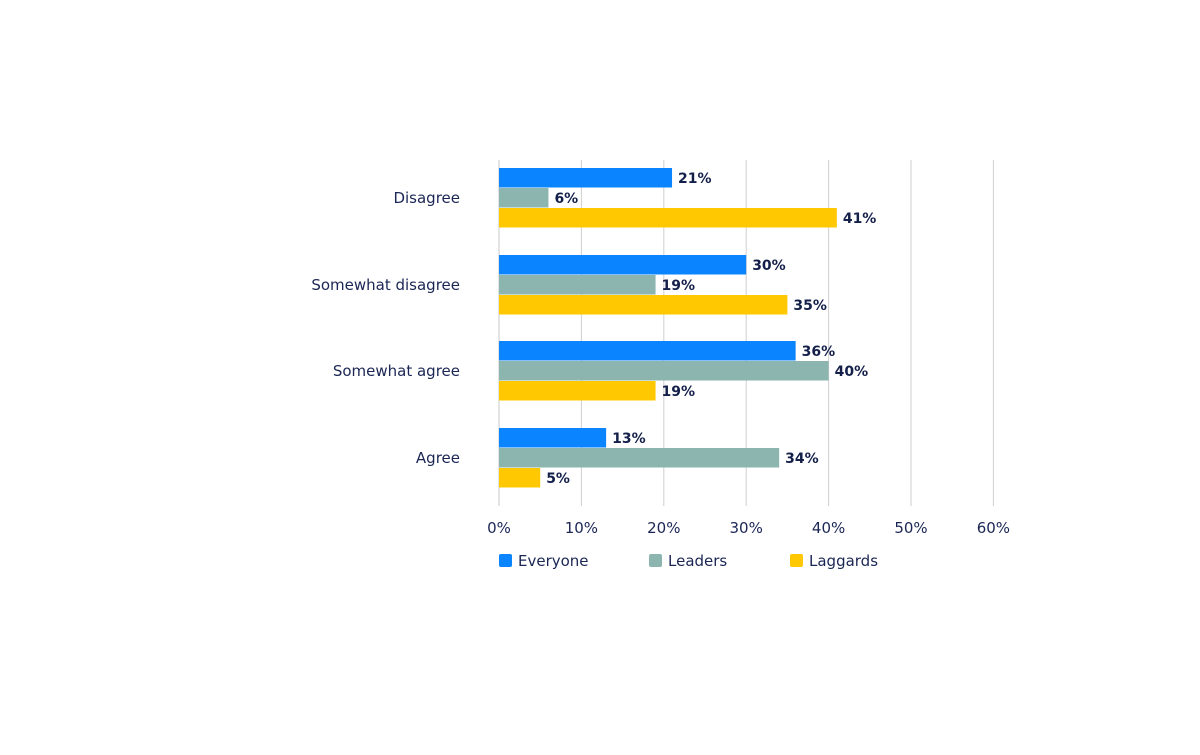  Describe the element at coordinates (505, 560) in the screenshot. I see `legend-swatch-everyone` at that location.